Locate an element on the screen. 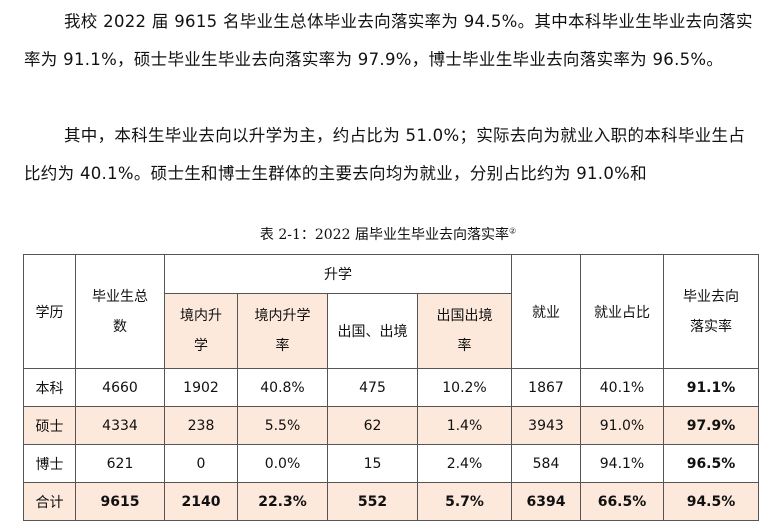  header-degree: 学历 is located at coordinates (49, 311).